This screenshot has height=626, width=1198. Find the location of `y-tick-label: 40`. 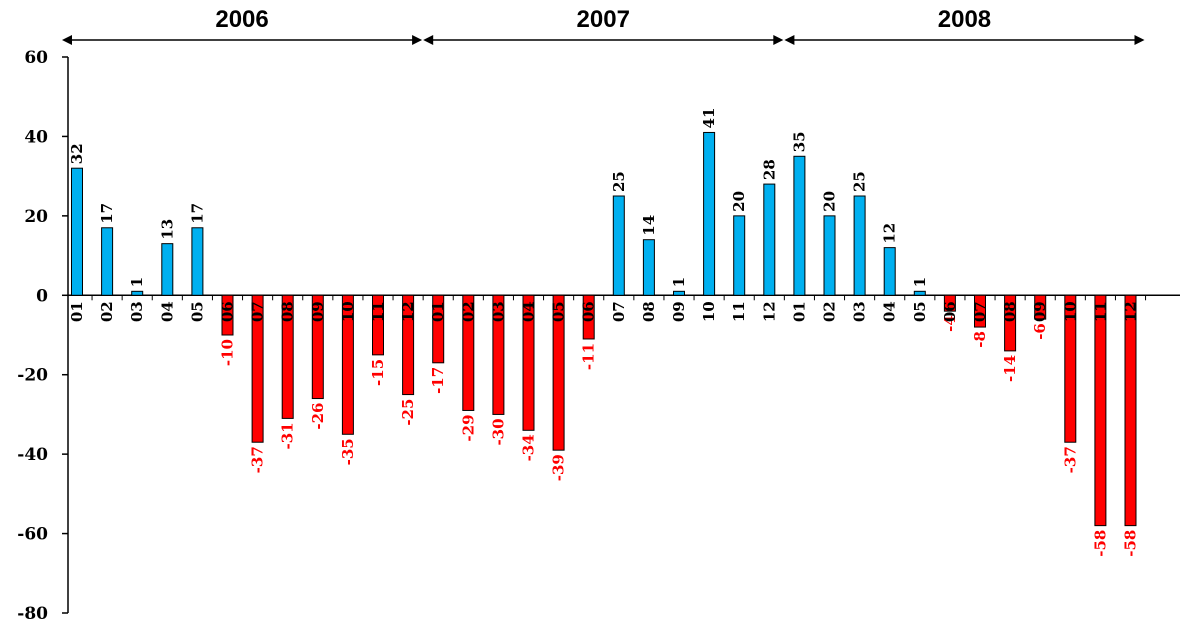

y-tick-label: 40 is located at coordinates (36, 137).